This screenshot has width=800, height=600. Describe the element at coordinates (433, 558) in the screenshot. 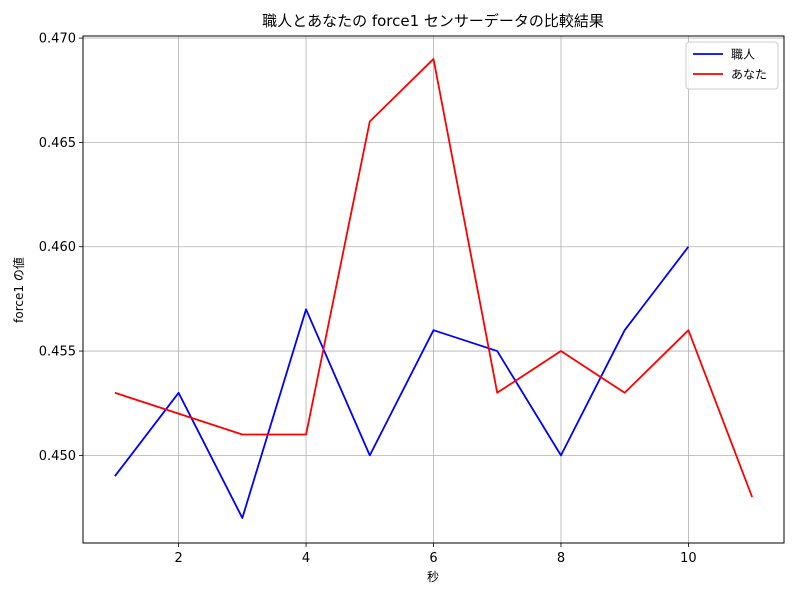

I see `x-tick-label: 6` at that location.